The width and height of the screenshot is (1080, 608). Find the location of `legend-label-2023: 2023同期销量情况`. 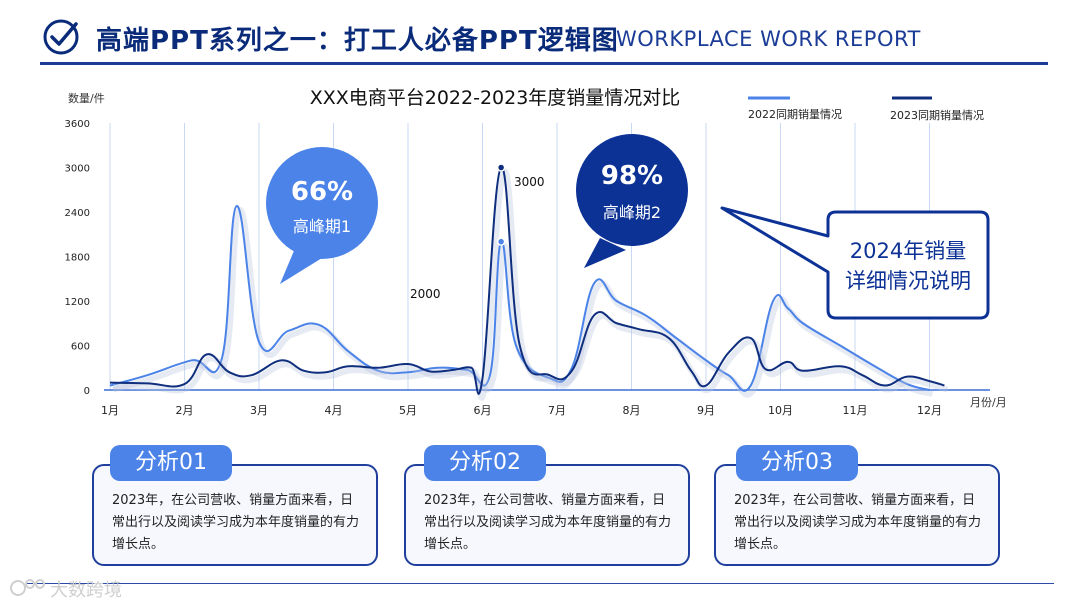

legend-label-2023: 2023同期销量情况 is located at coordinates (937, 115).